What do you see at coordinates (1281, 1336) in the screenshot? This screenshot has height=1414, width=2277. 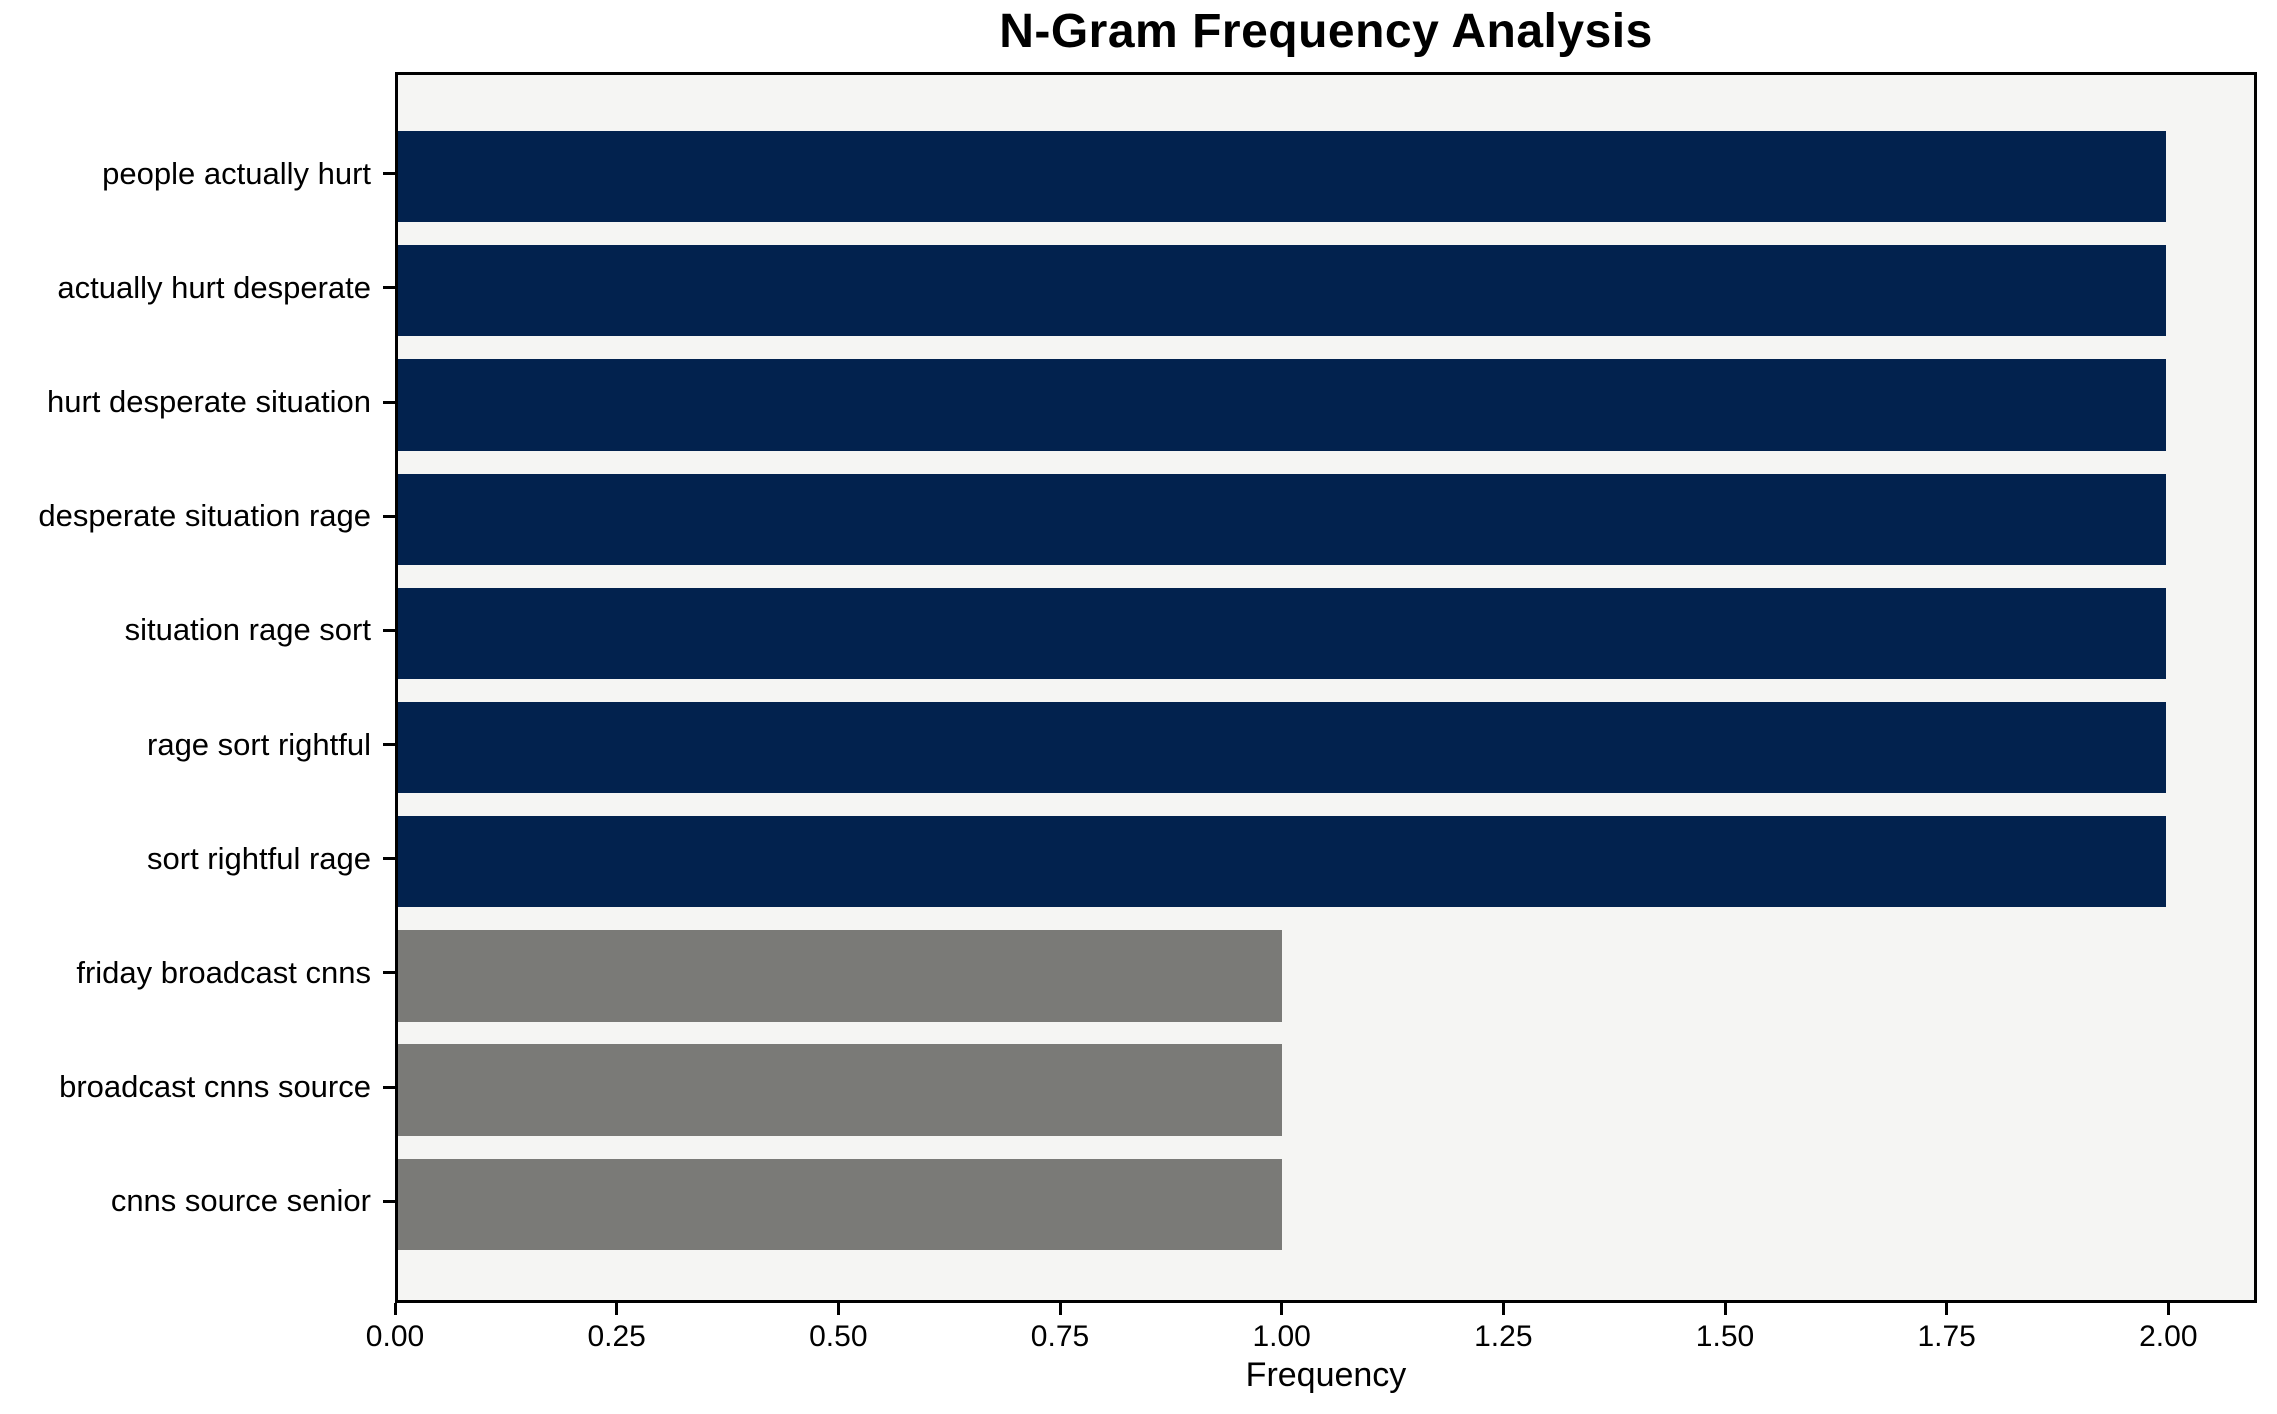 I see `x-tick-label: 1.00` at bounding box center [1281, 1336].